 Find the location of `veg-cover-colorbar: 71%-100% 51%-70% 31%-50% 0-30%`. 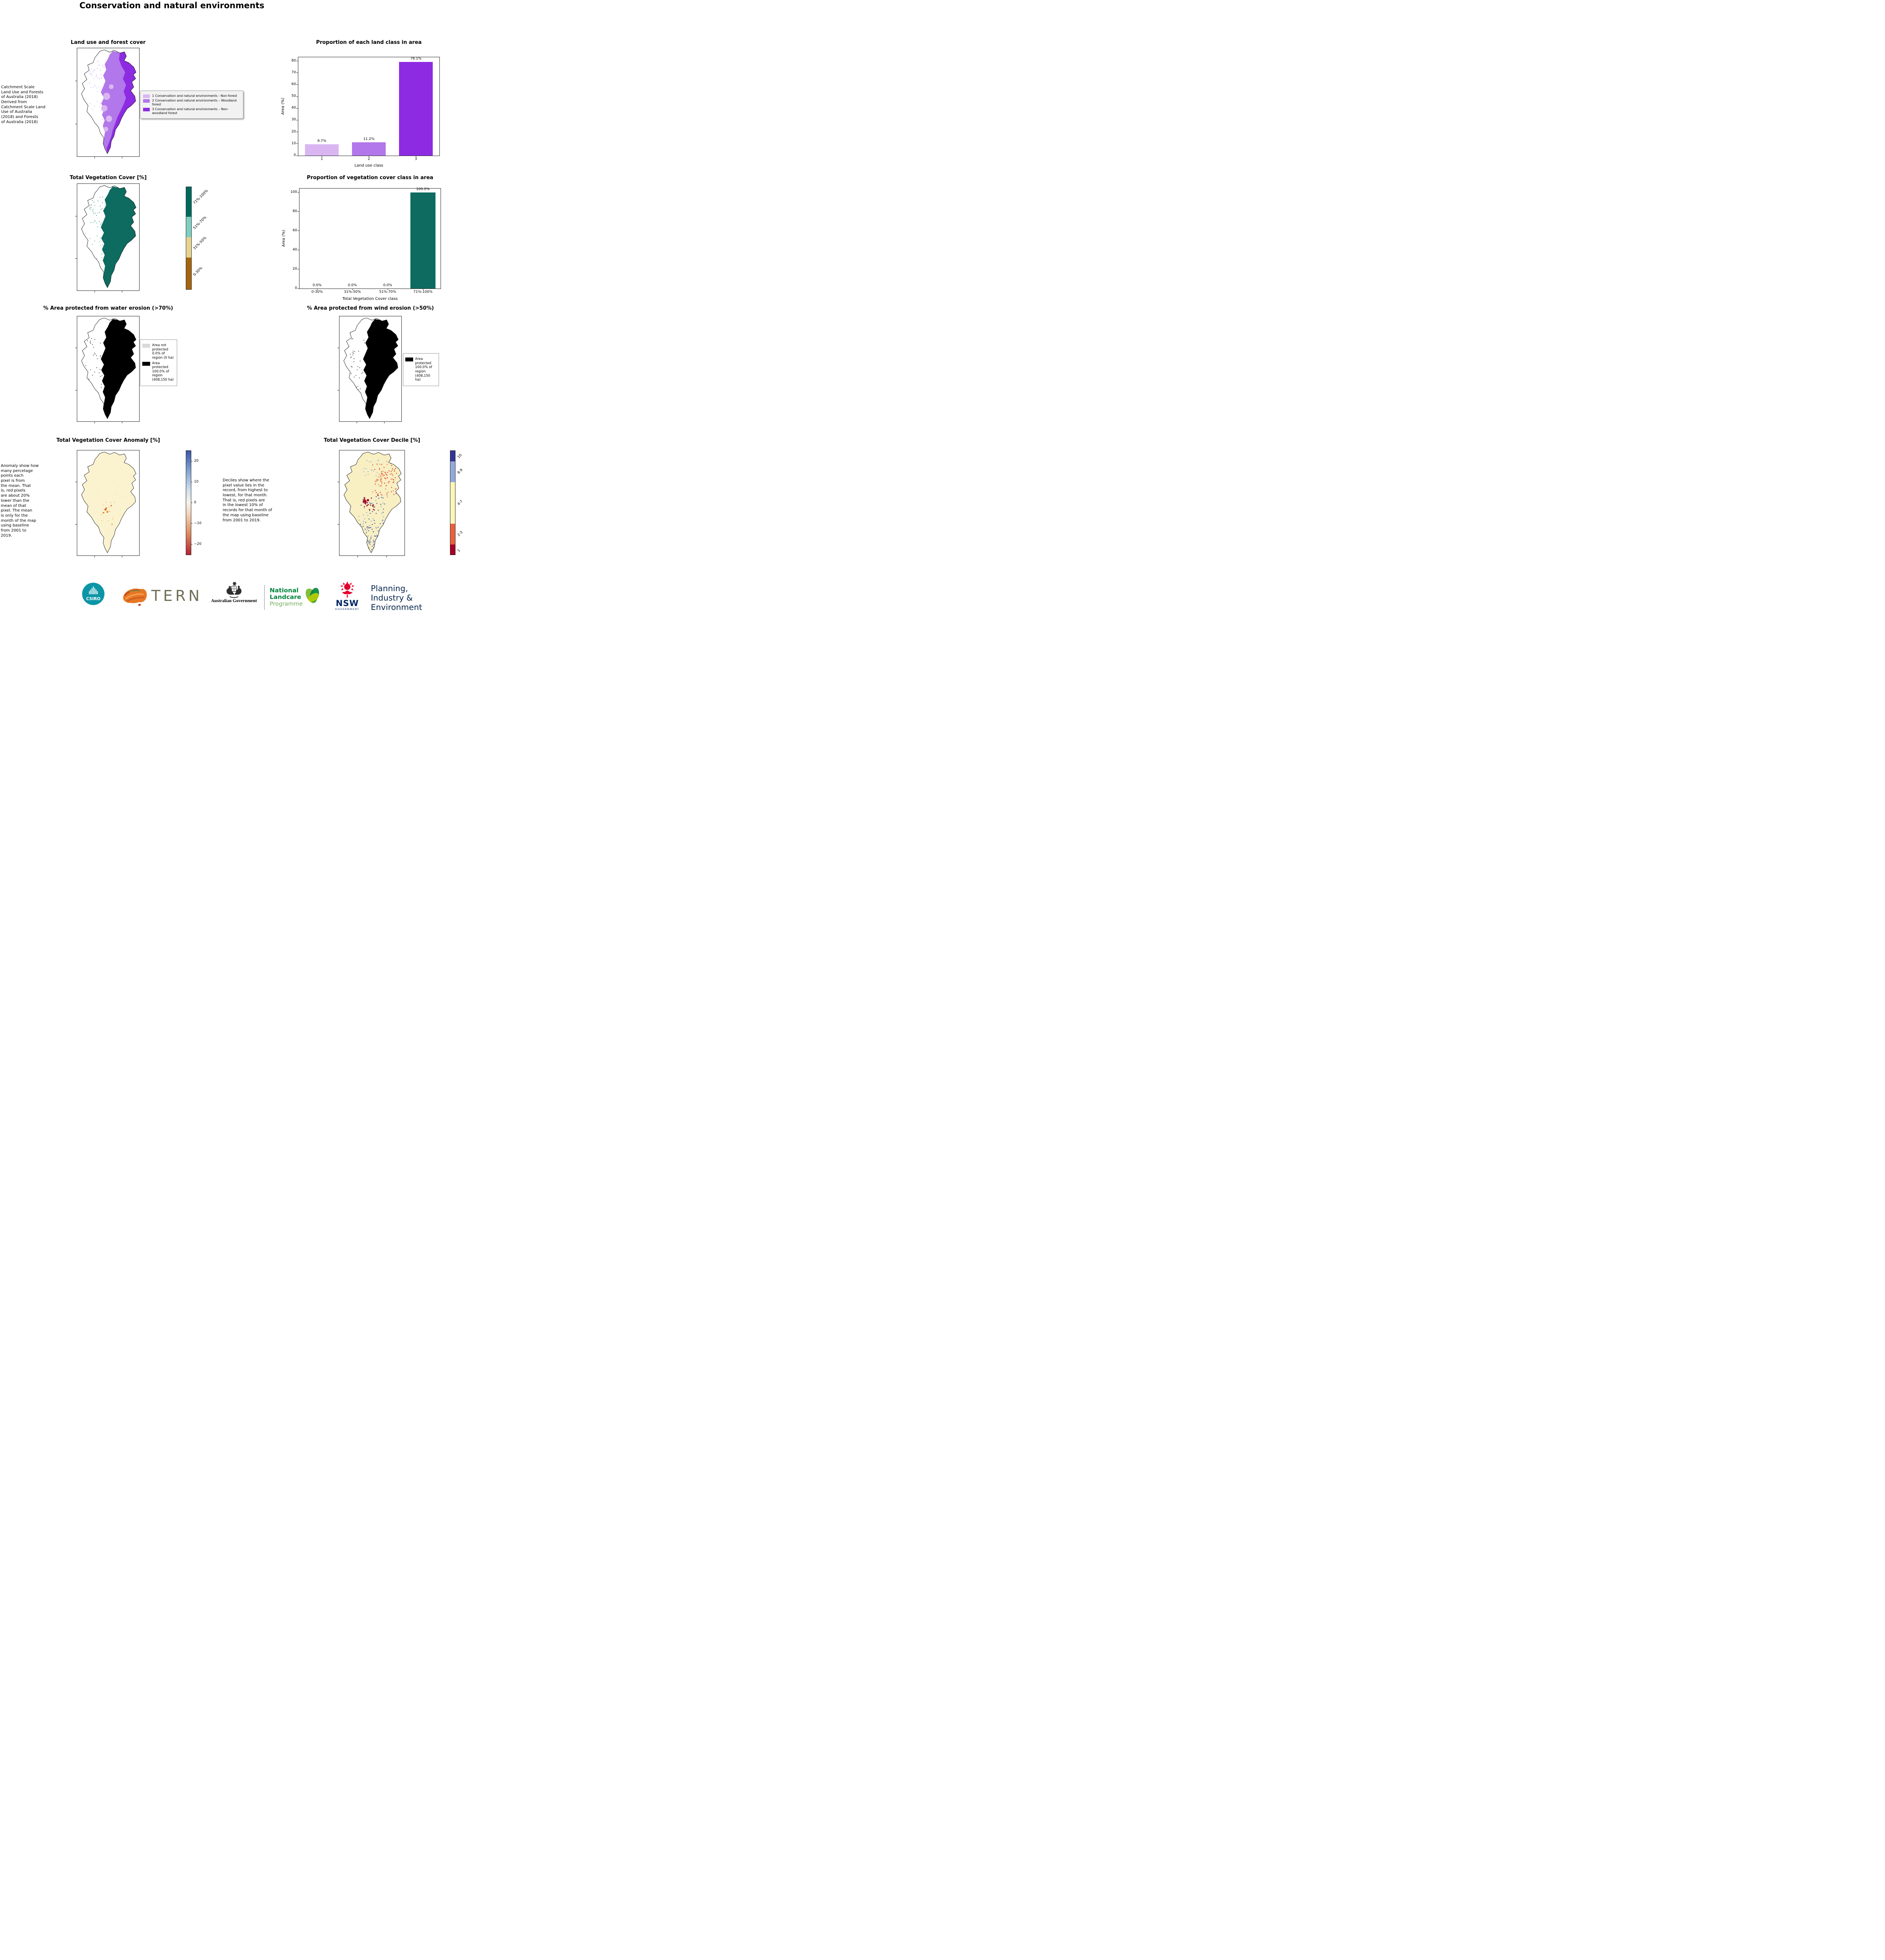

veg-cover-colorbar: 71%-100% 51%-70% 31%-50% 0-30% is located at coordinates (197, 239).